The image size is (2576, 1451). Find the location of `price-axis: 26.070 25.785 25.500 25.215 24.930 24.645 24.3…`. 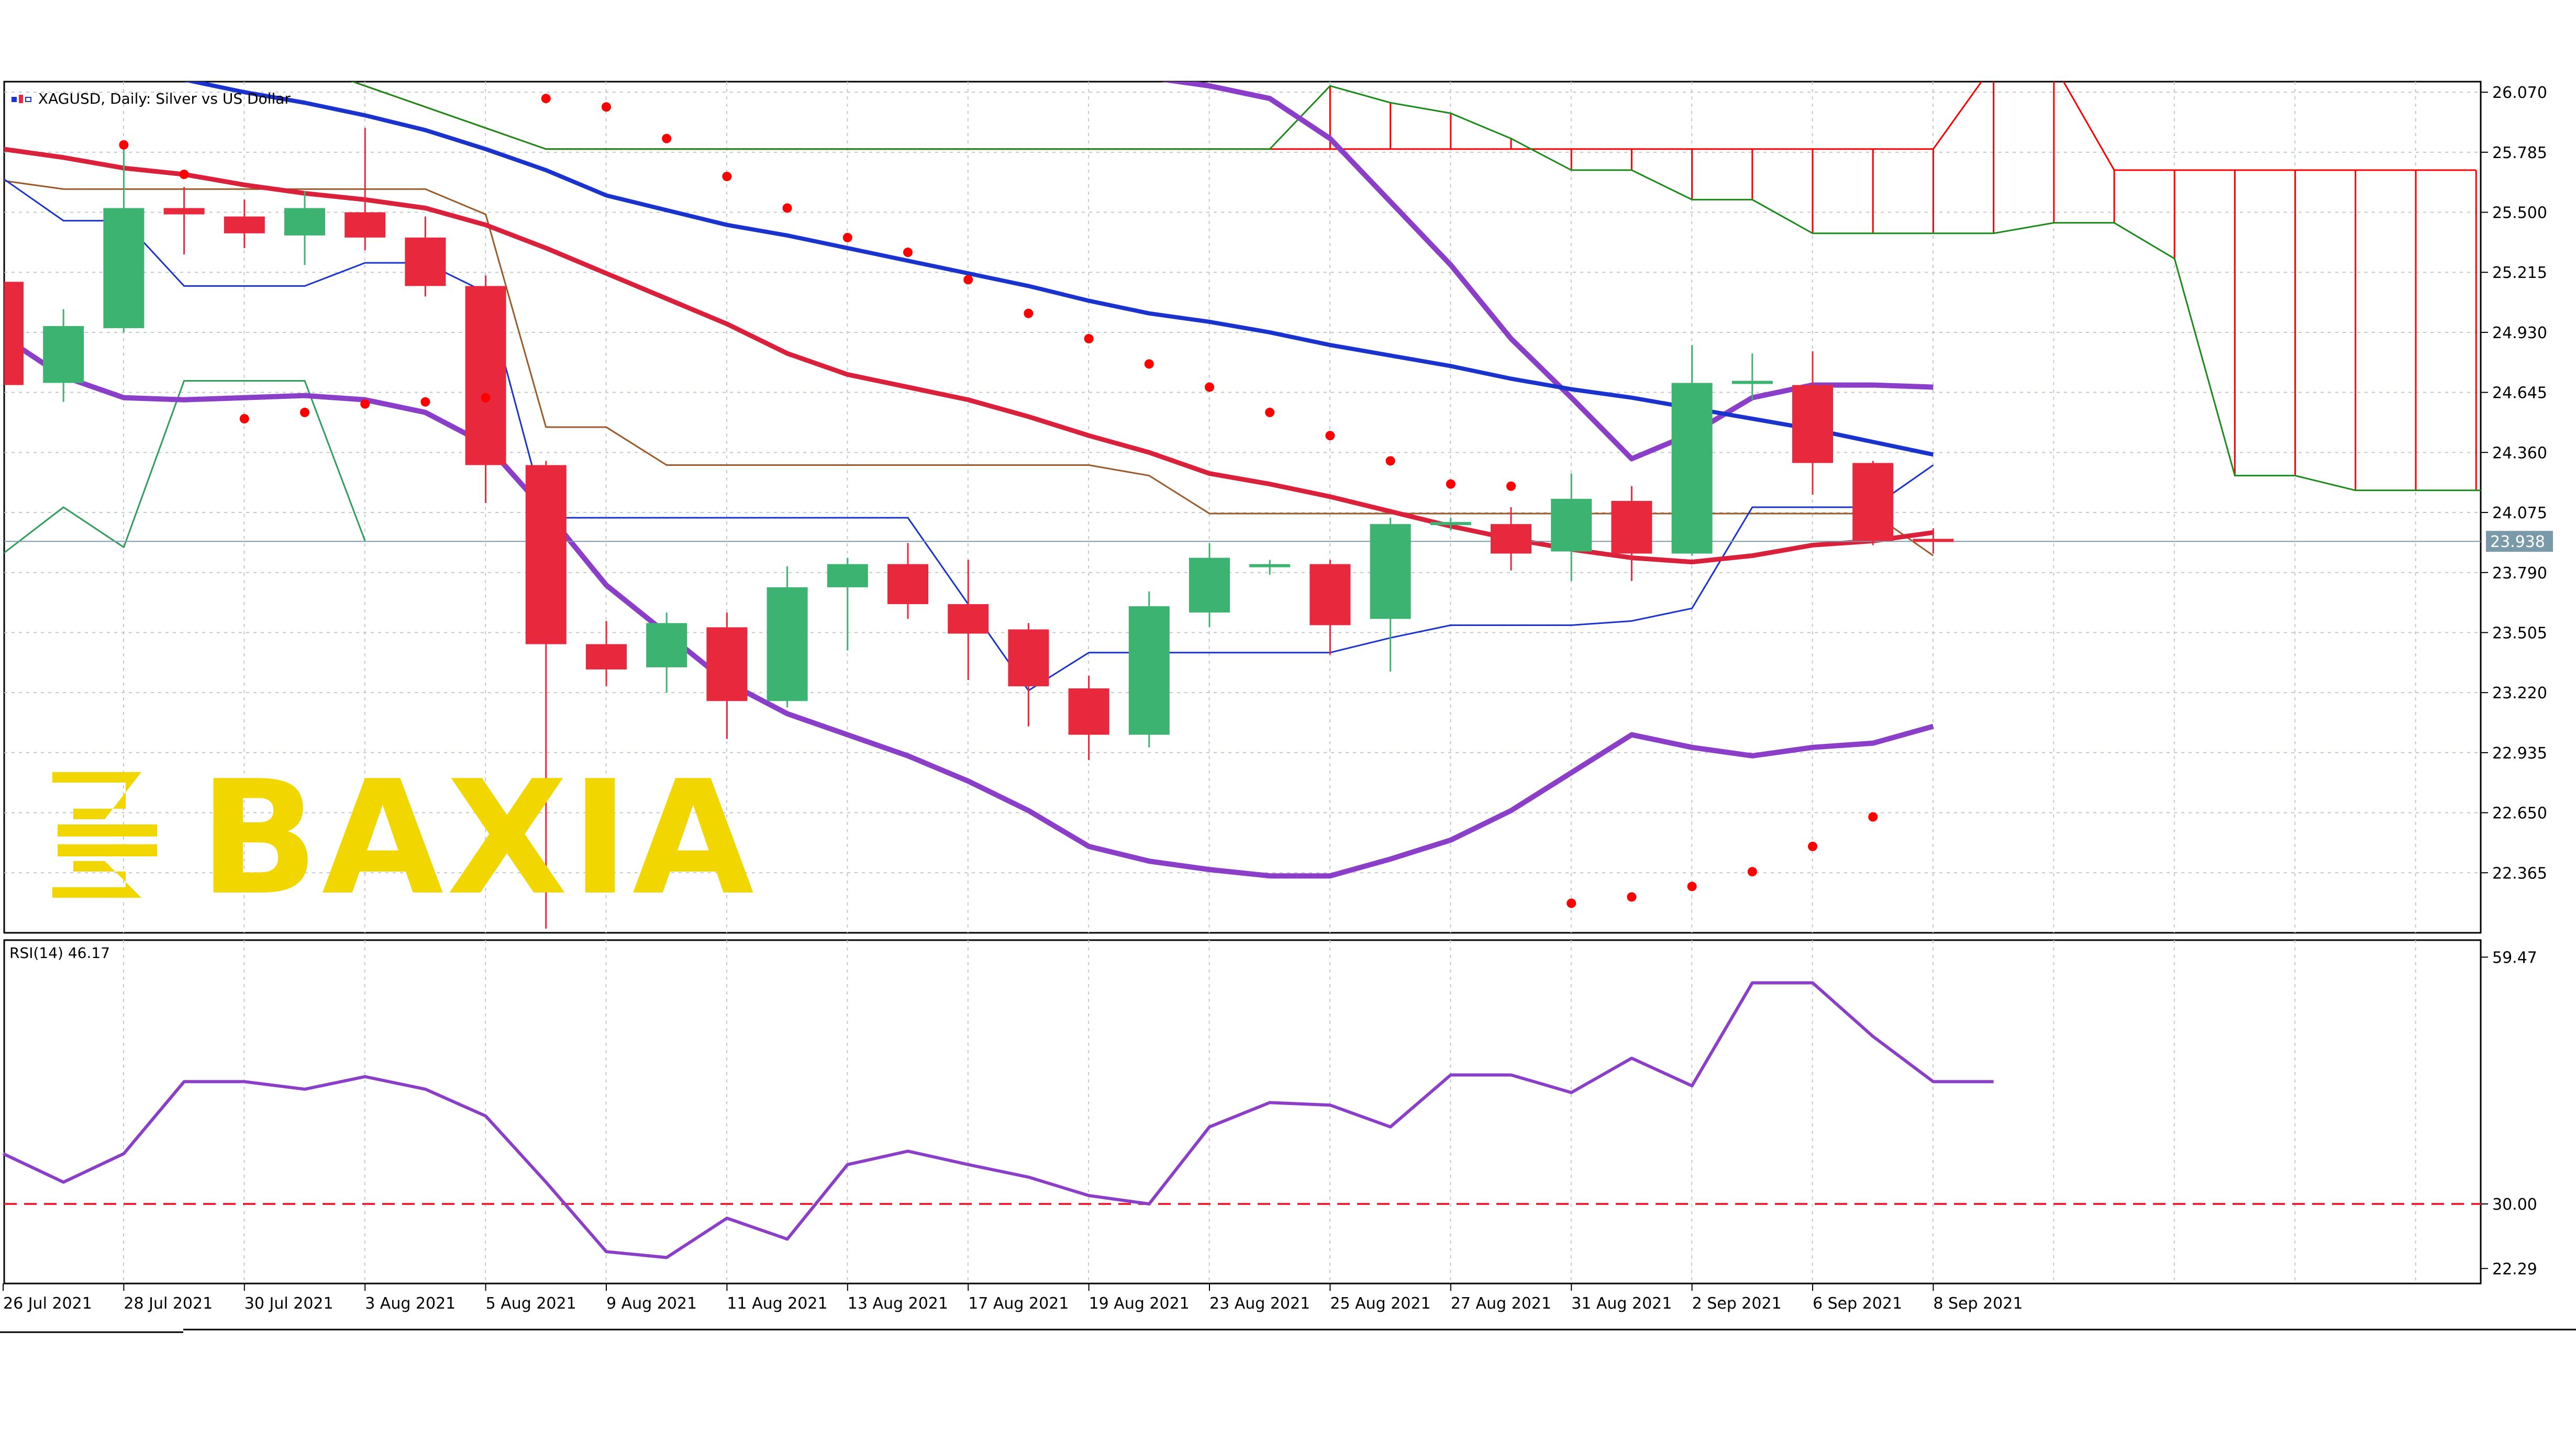

price-axis: 26.070 25.785 25.500 25.215 24.930 24.645 24.3… is located at coordinates (2517, 484).